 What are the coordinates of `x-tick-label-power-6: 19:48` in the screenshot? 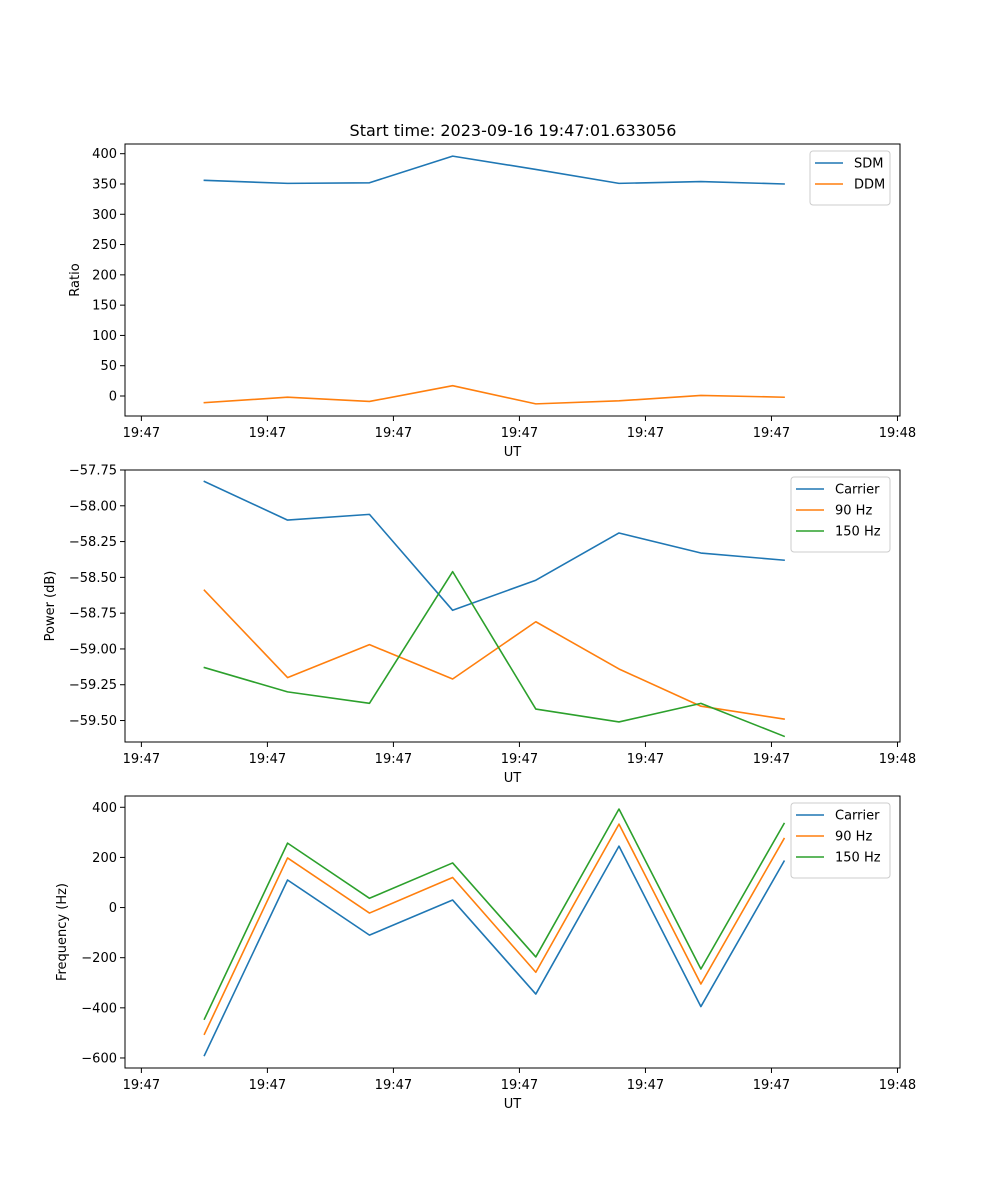 It's located at (897, 759).